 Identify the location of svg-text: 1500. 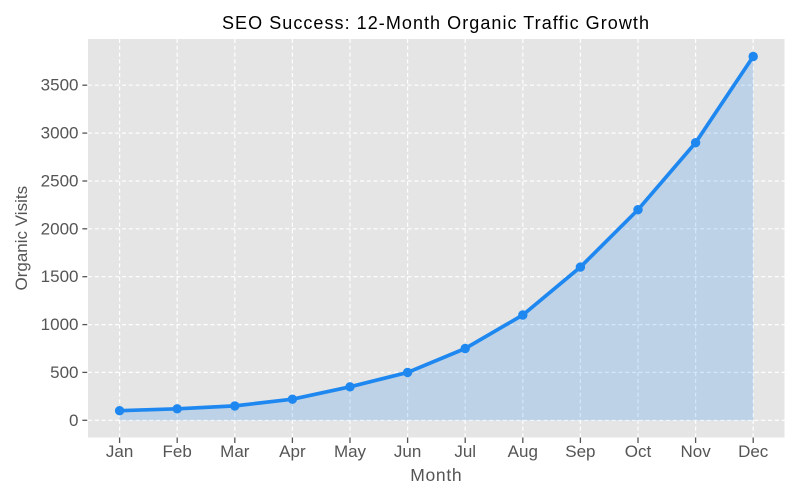
(60, 276).